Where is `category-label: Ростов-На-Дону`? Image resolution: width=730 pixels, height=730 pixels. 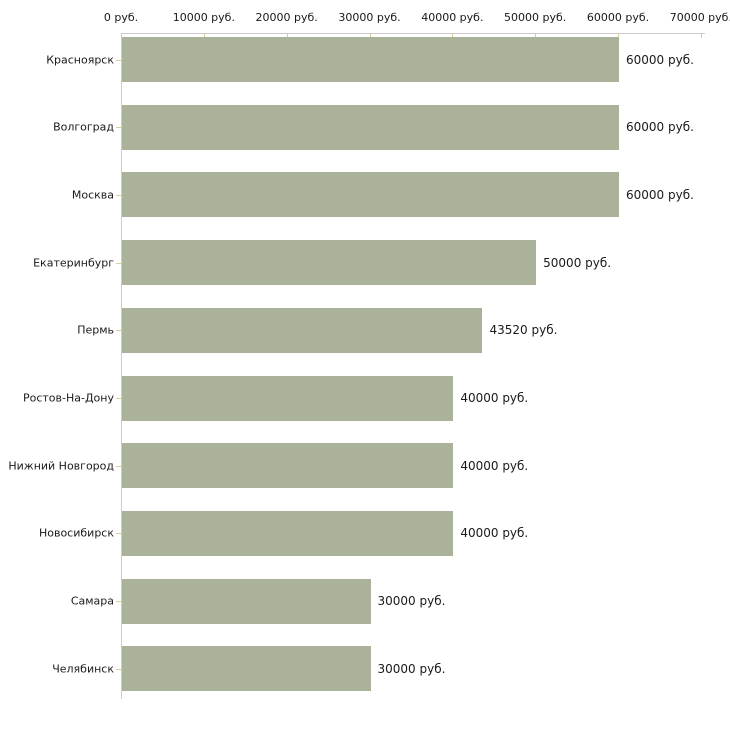 category-label: Ростов-На-Дону is located at coordinates (68, 398).